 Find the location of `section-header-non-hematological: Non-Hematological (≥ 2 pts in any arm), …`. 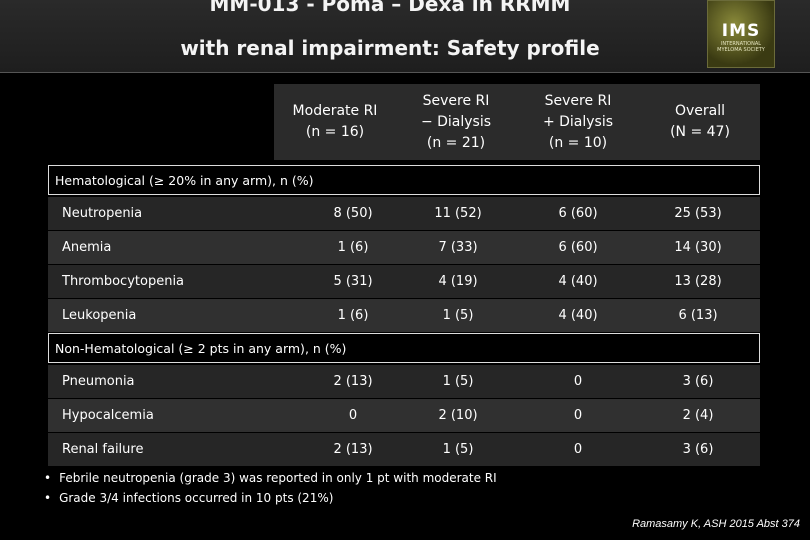

section-header-non-hematological: Non-Hematological (≥ 2 pts in any arm), … is located at coordinates (404, 348).